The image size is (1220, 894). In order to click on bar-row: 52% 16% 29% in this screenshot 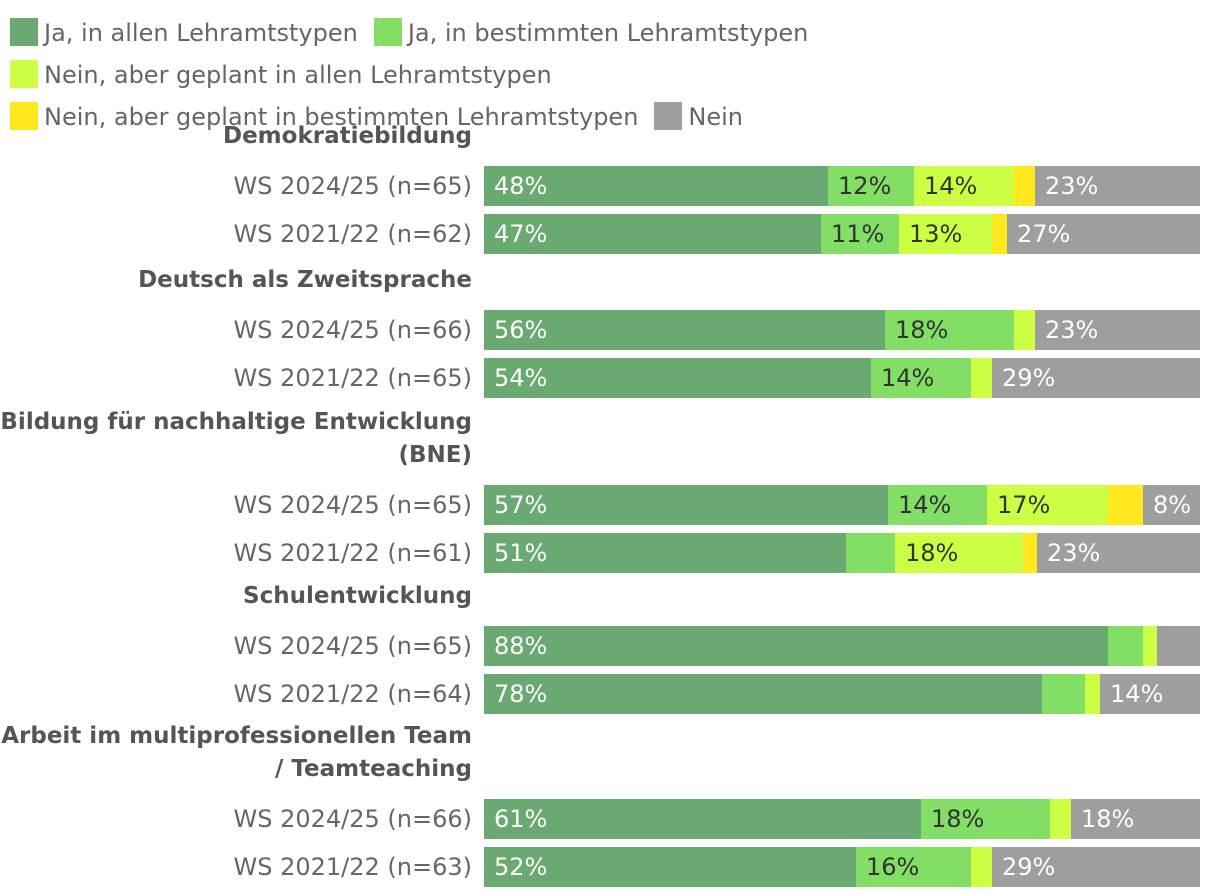, I will do `click(842, 867)`.